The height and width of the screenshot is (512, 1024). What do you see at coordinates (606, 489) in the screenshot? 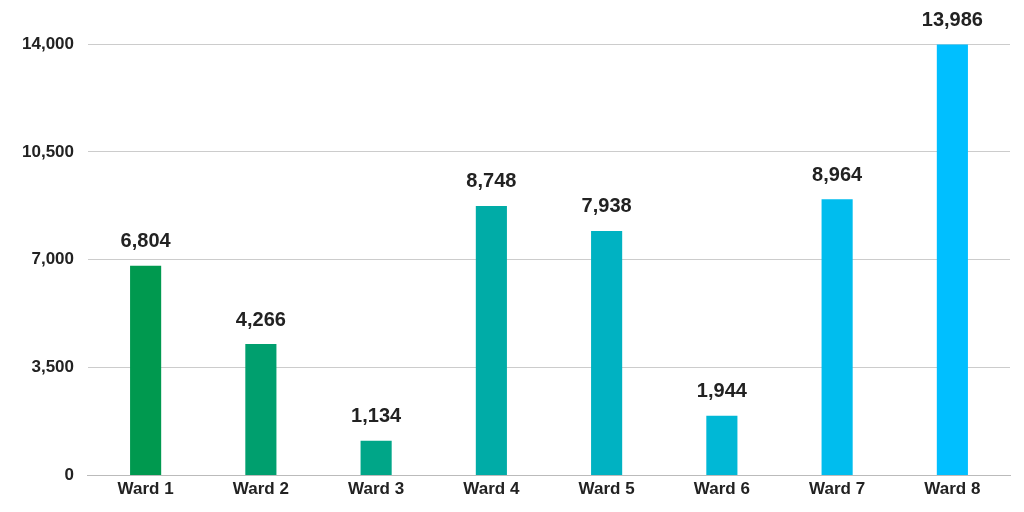
I see `x-tick-label: Ward 5` at bounding box center [606, 489].